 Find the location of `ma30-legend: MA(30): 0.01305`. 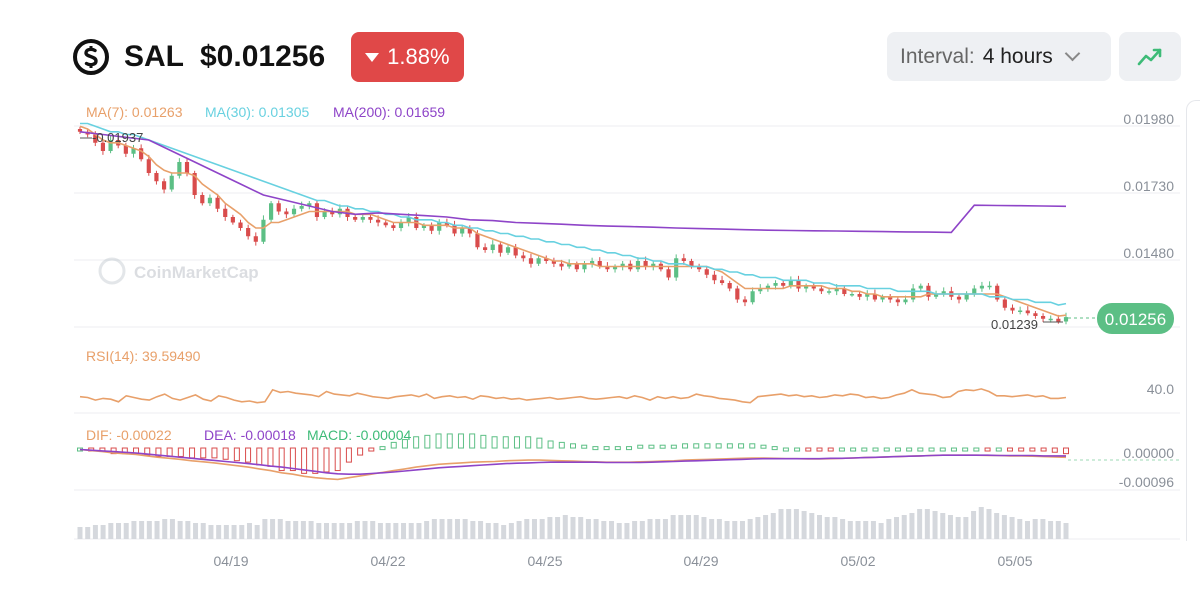

ma30-legend: MA(30): 0.01305 is located at coordinates (257, 112).